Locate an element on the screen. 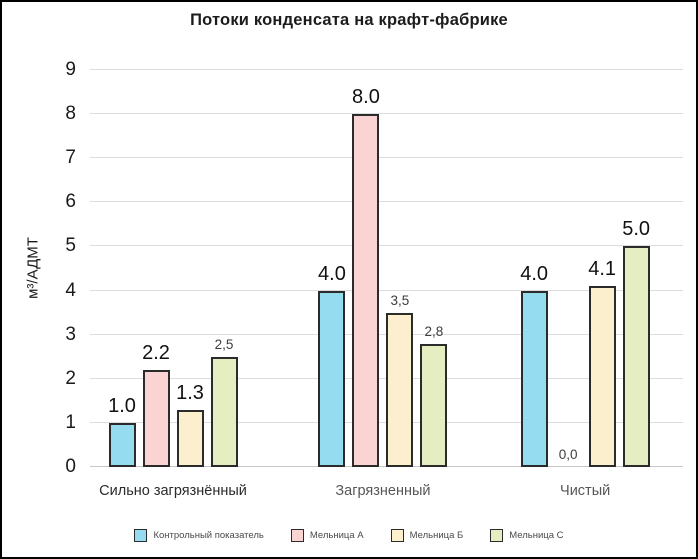  legend-label: Контрольный показатель is located at coordinates (208, 535).